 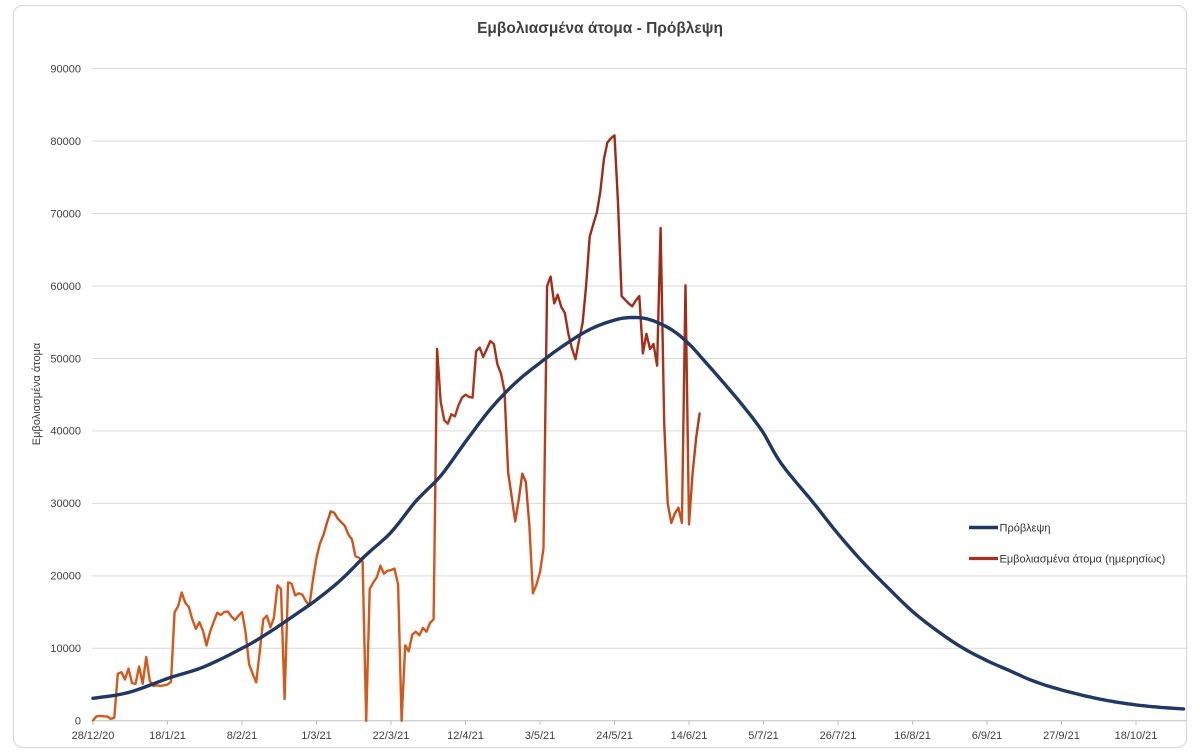 What do you see at coordinates (78, 722) in the screenshot?
I see `svg-text: 0` at bounding box center [78, 722].